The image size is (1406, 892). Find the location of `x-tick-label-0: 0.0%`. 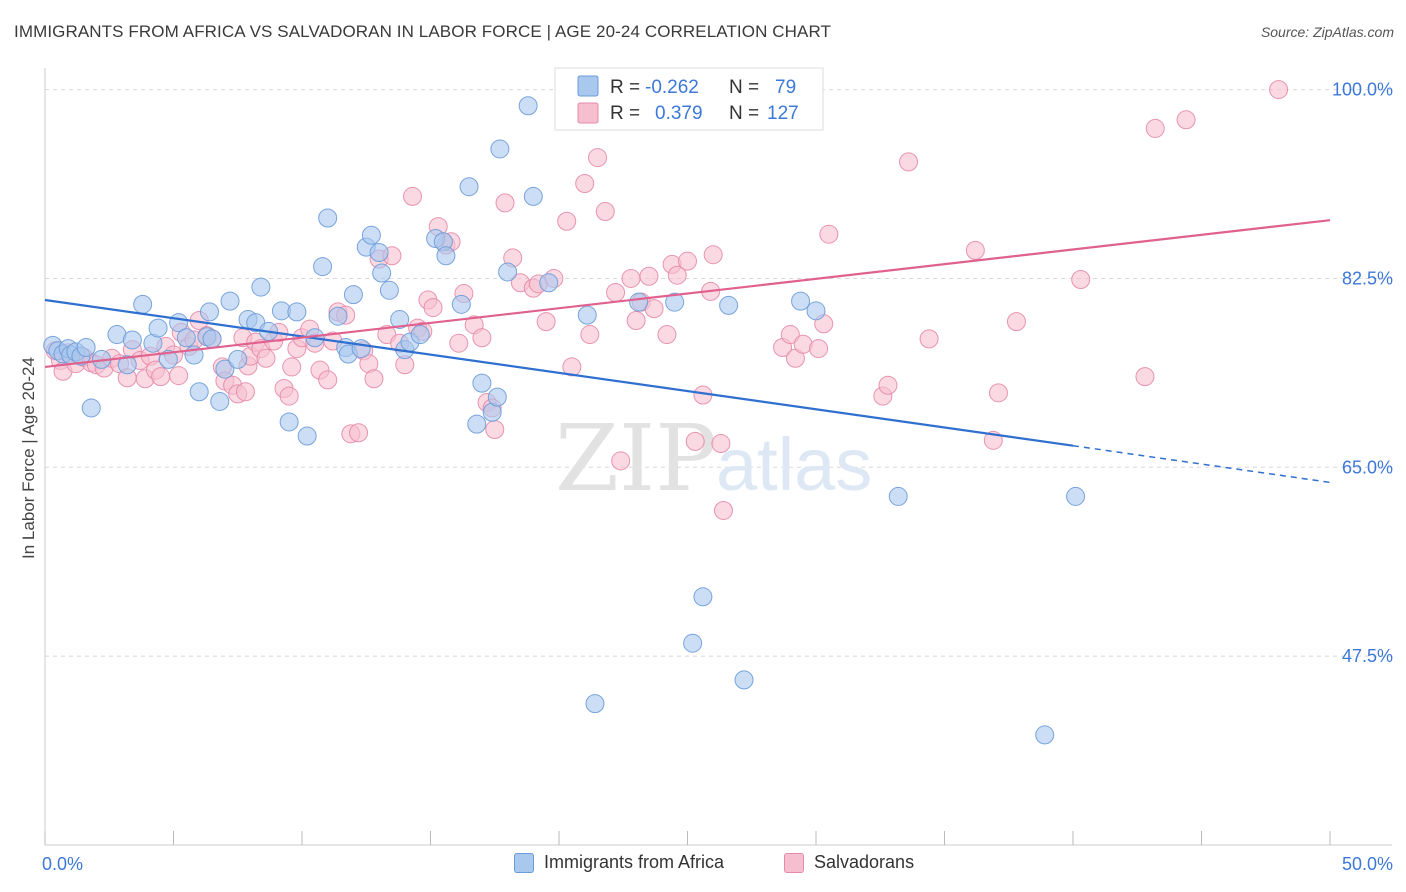

x-tick-label-0: 0.0% is located at coordinates (62, 864).